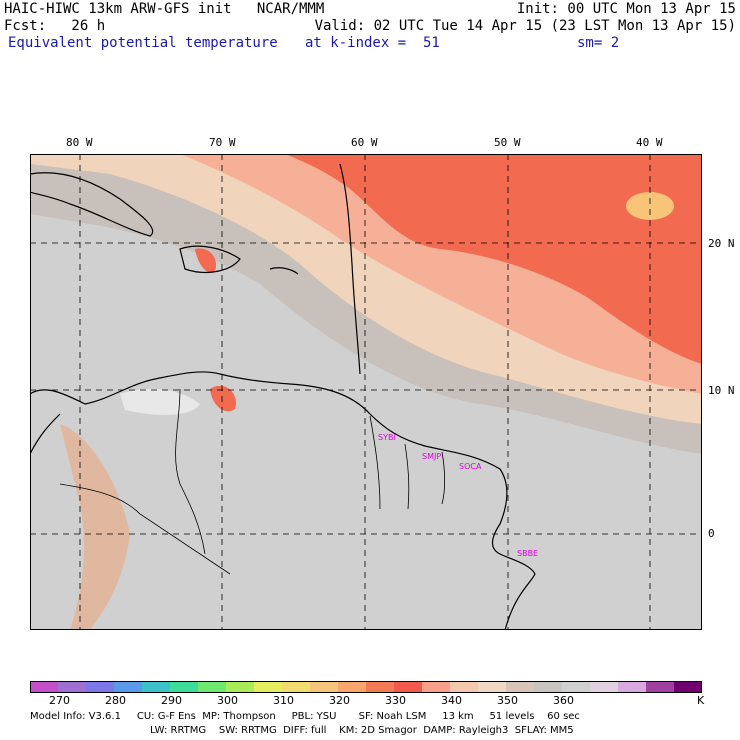 The width and height of the screenshot is (740, 740). Describe the element at coordinates (395, 700) in the screenshot. I see `colorbar-label-330: 330` at that location.